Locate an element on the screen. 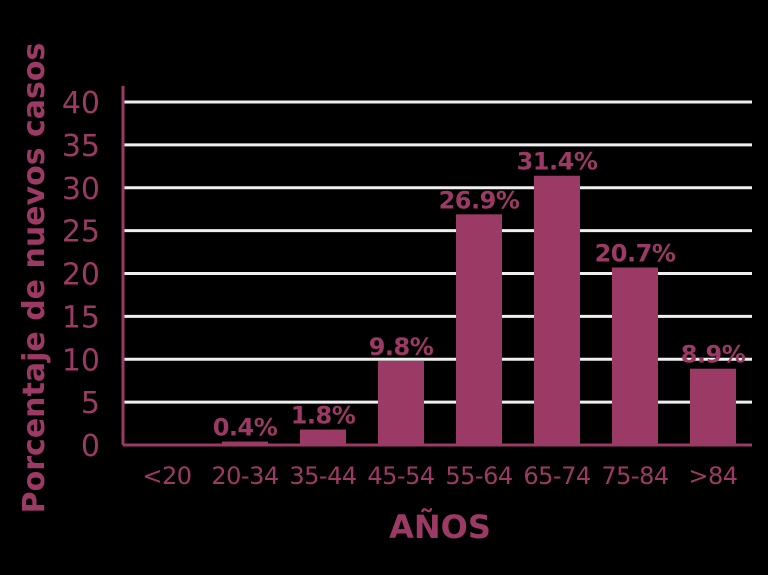 This screenshot has height=575, width=768. data-label: 31.4% is located at coordinates (557, 162).